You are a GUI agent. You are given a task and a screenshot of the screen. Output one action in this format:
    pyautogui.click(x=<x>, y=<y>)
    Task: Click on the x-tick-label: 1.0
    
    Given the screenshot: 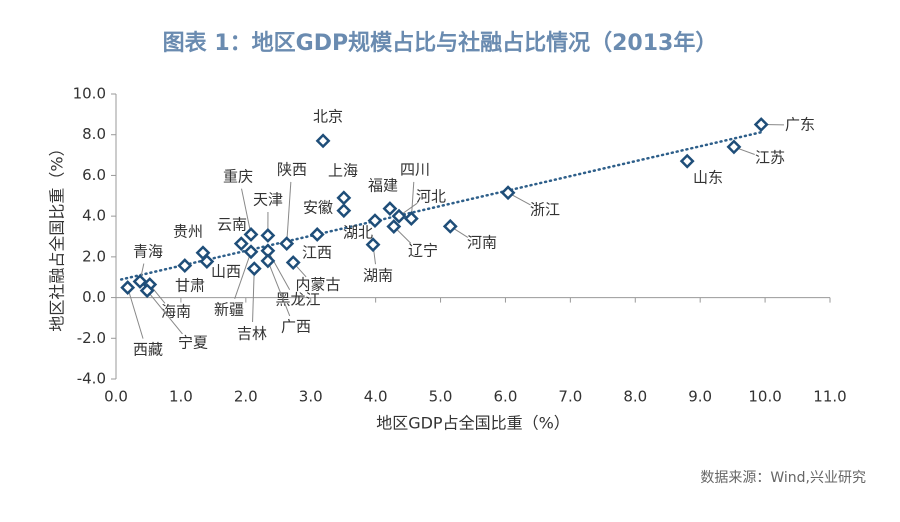 What is the action you would take?
    pyautogui.click(x=181, y=397)
    